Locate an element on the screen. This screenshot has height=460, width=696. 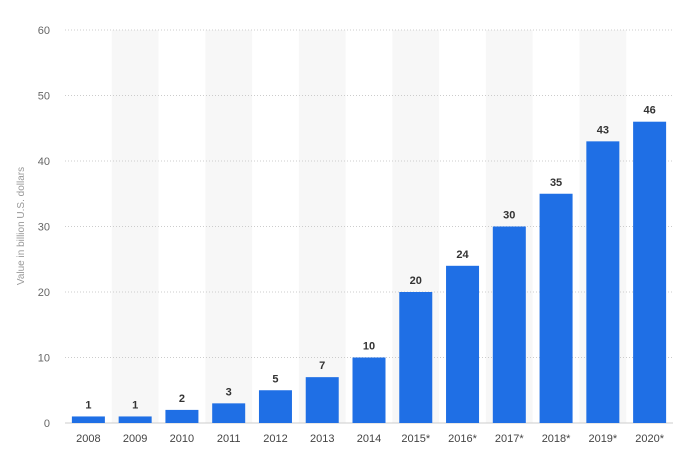
bar-2010 is located at coordinates (182, 416).